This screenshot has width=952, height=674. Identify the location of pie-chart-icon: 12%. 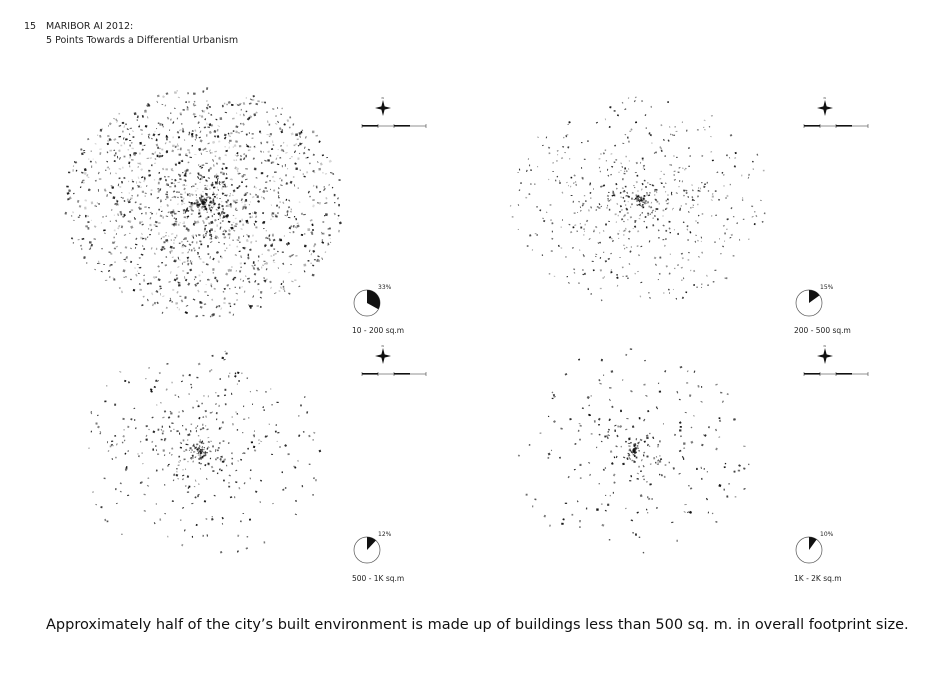
(382, 553).